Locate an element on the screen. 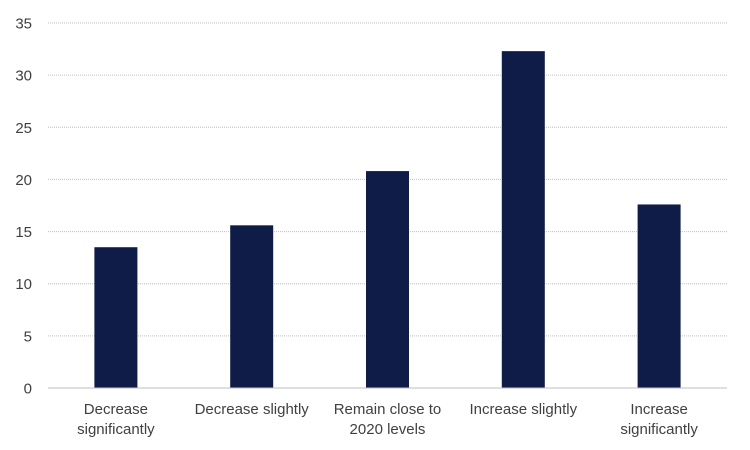 The width and height of the screenshot is (750, 450). y-tick-label: 5 is located at coordinates (28, 336).